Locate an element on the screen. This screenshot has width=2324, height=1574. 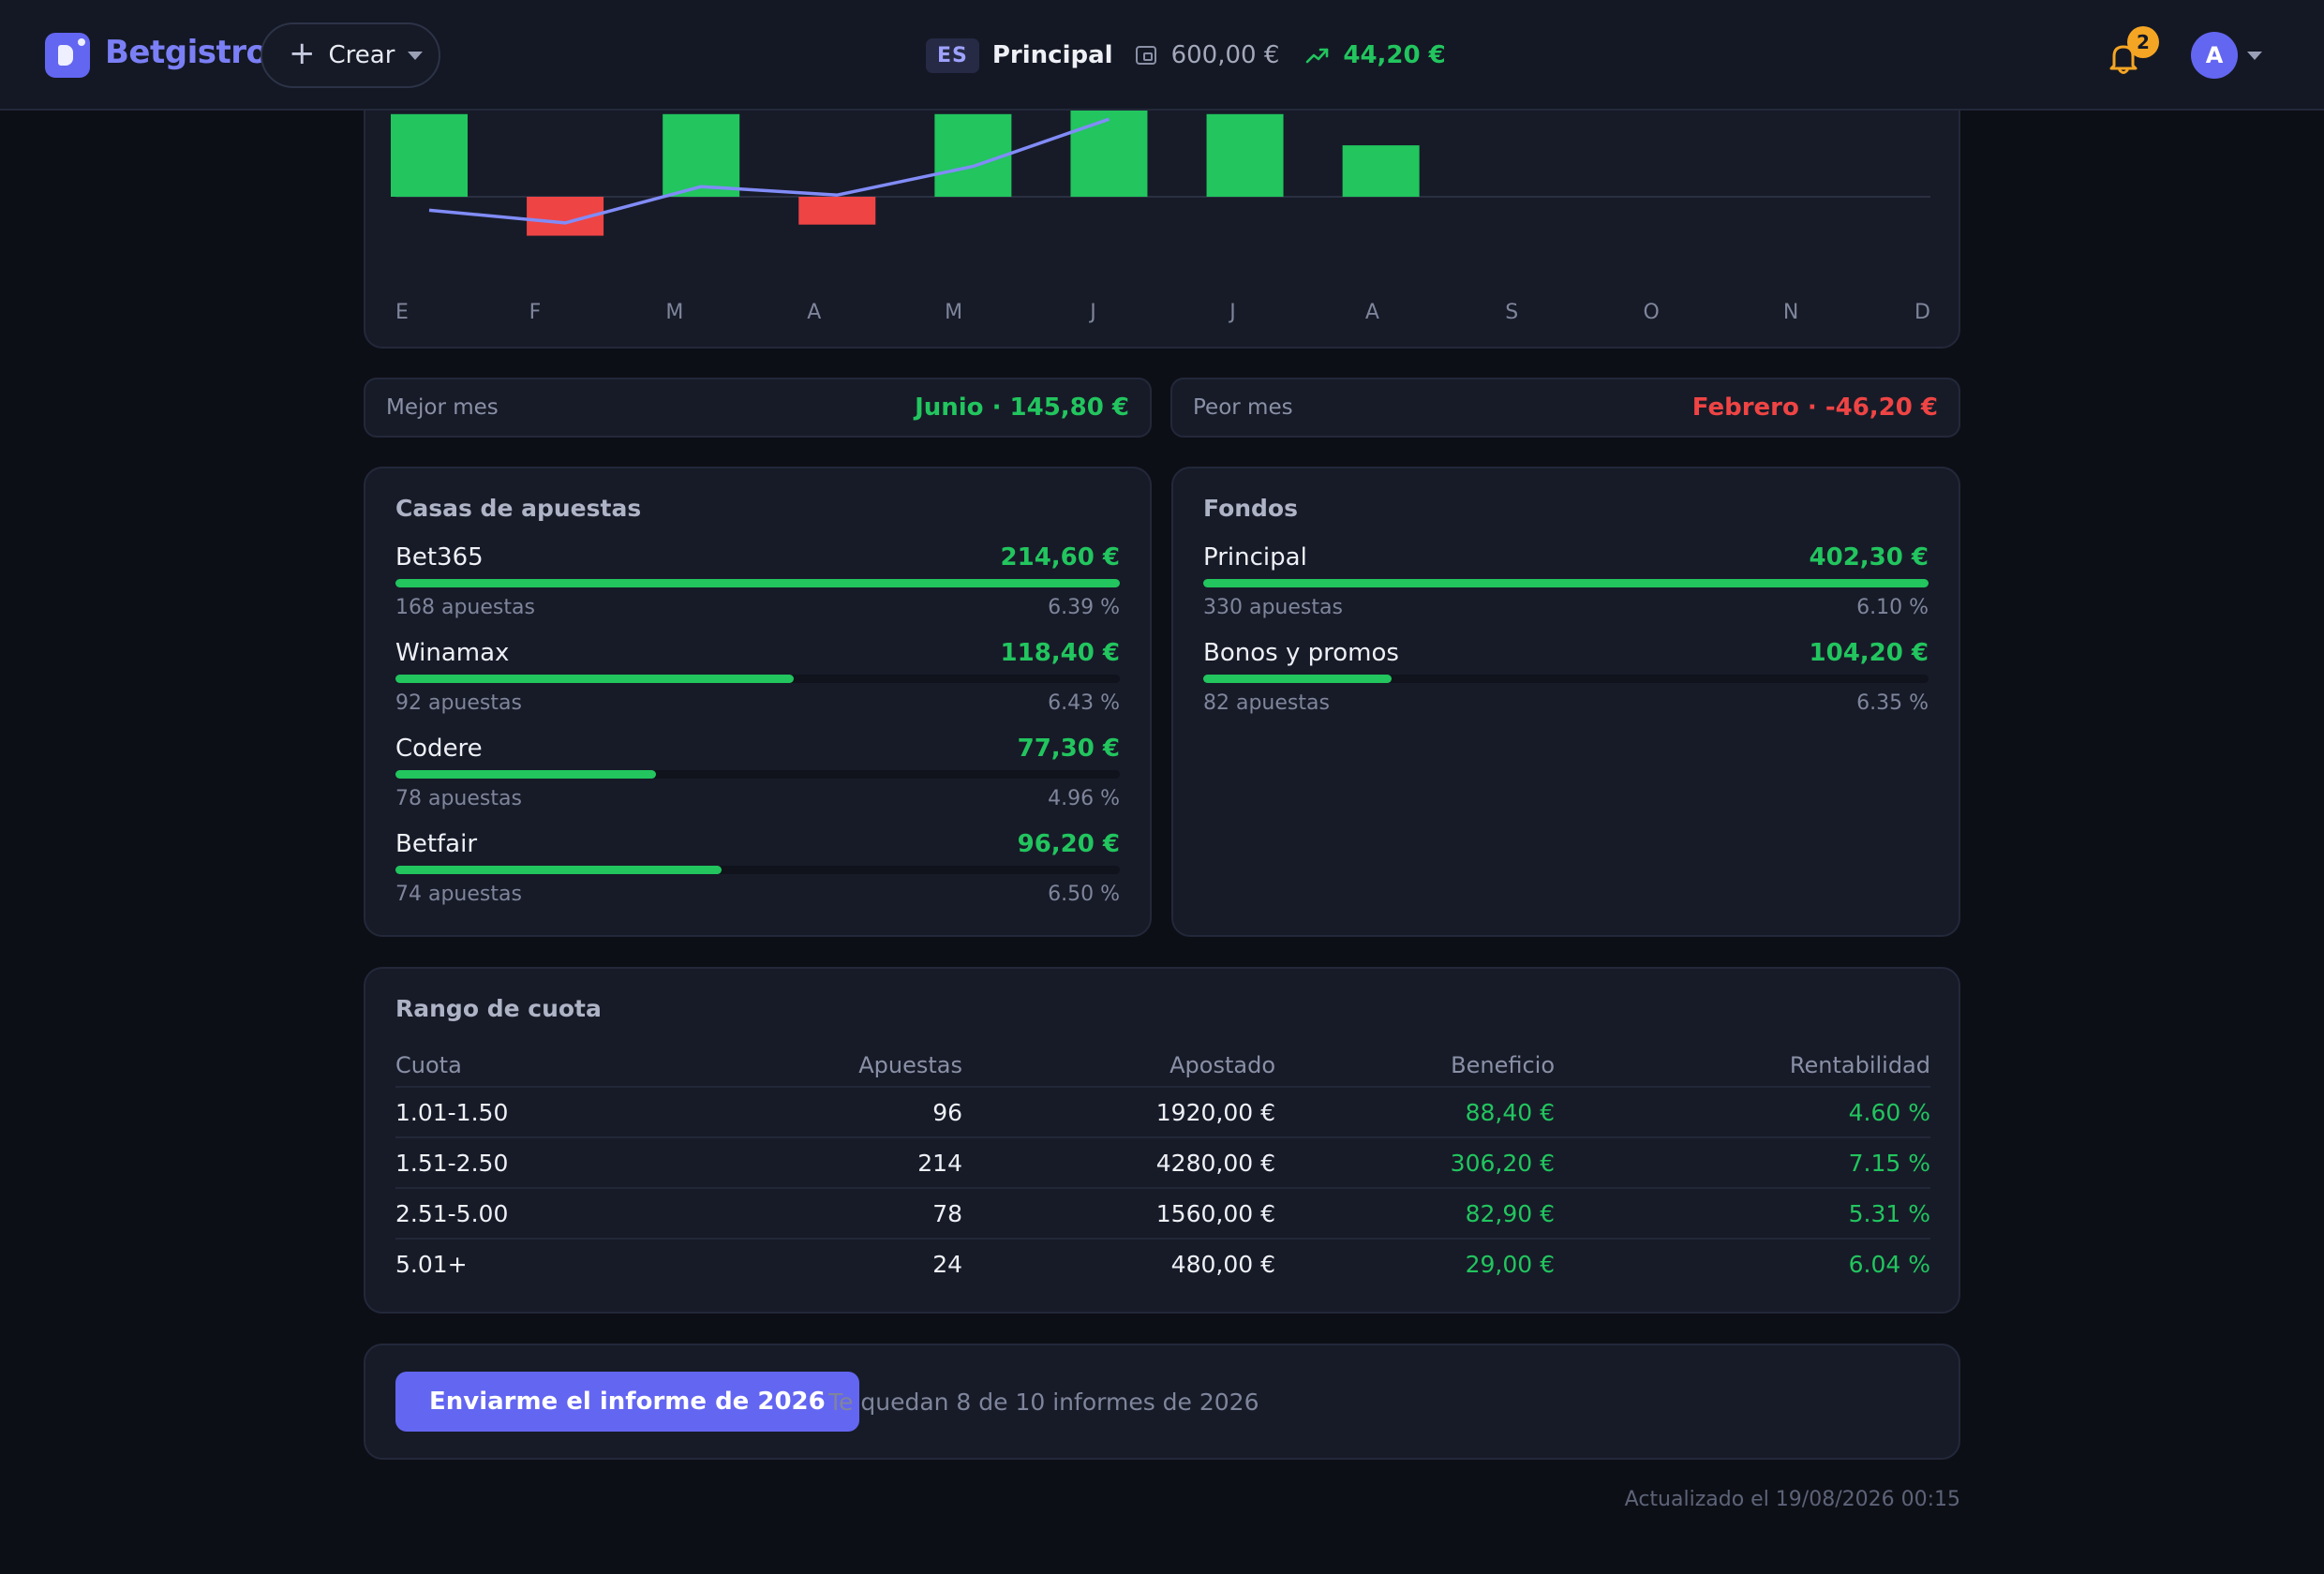
table-cell: 7.15 % is located at coordinates (1742, 1163).